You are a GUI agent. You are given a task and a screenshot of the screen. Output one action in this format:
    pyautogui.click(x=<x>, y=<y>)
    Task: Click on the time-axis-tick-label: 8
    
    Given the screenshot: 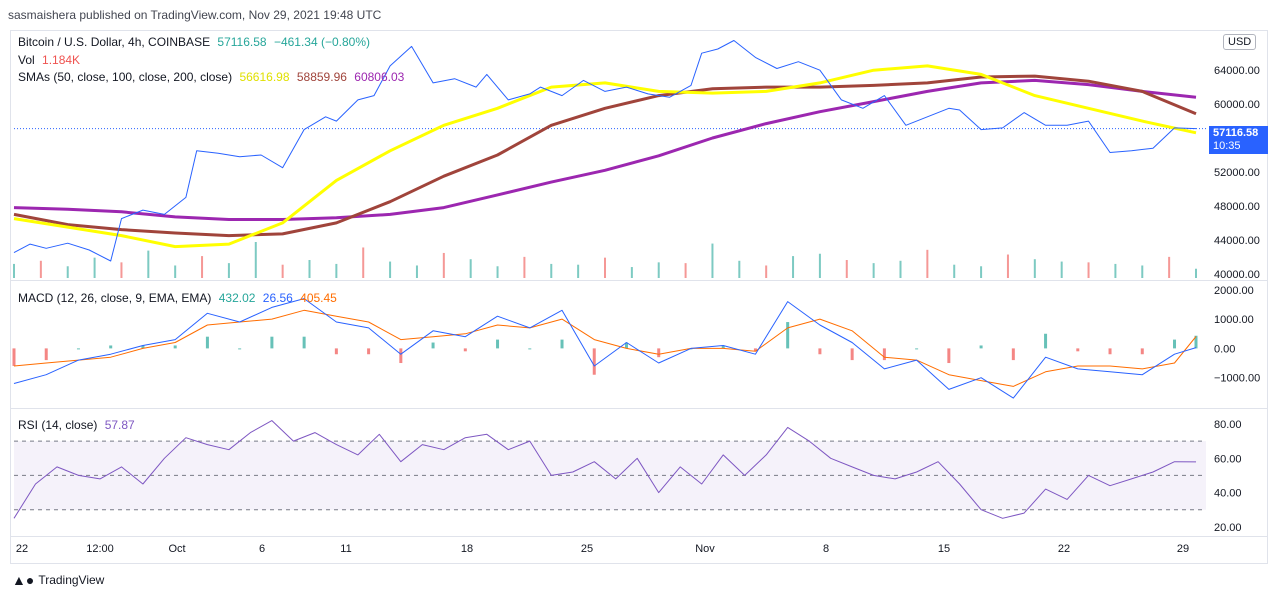 What is the action you would take?
    pyautogui.click(x=826, y=549)
    